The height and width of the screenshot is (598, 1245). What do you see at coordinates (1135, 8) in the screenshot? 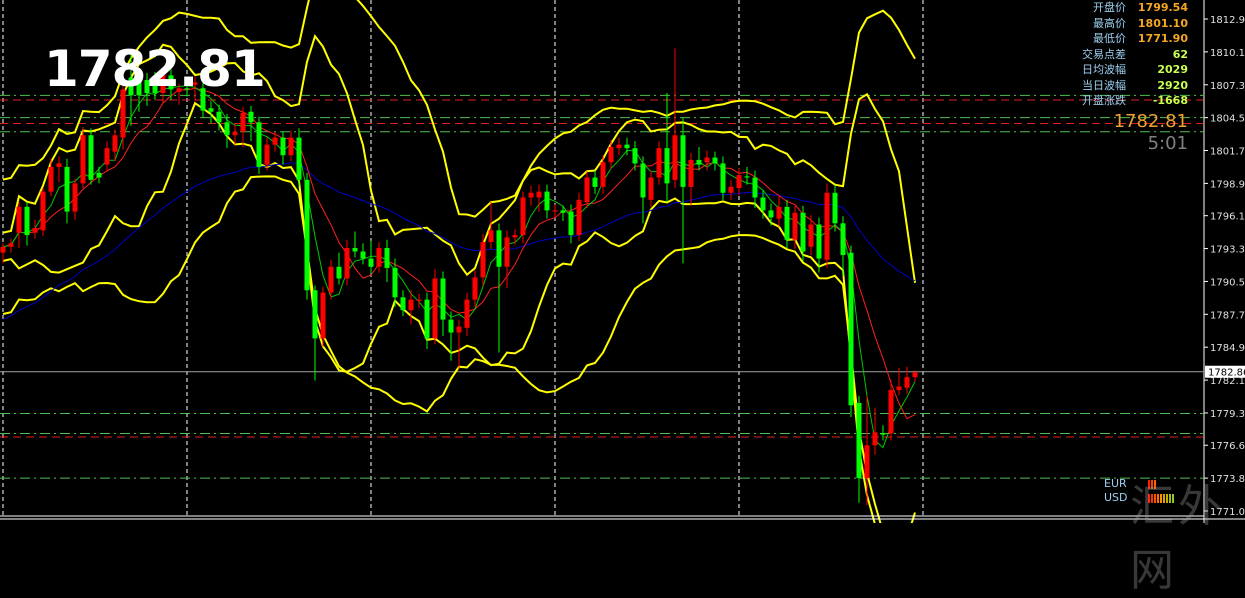
I see `info-row: 开盘价 1799.54` at bounding box center [1135, 8].